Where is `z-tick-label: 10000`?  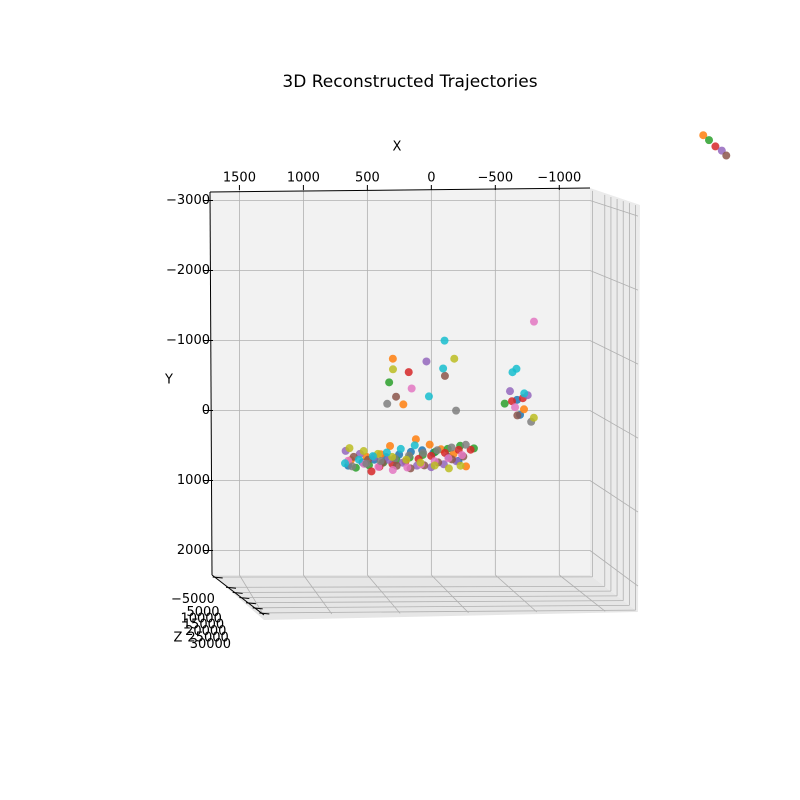 z-tick-label: 10000 is located at coordinates (200, 618).